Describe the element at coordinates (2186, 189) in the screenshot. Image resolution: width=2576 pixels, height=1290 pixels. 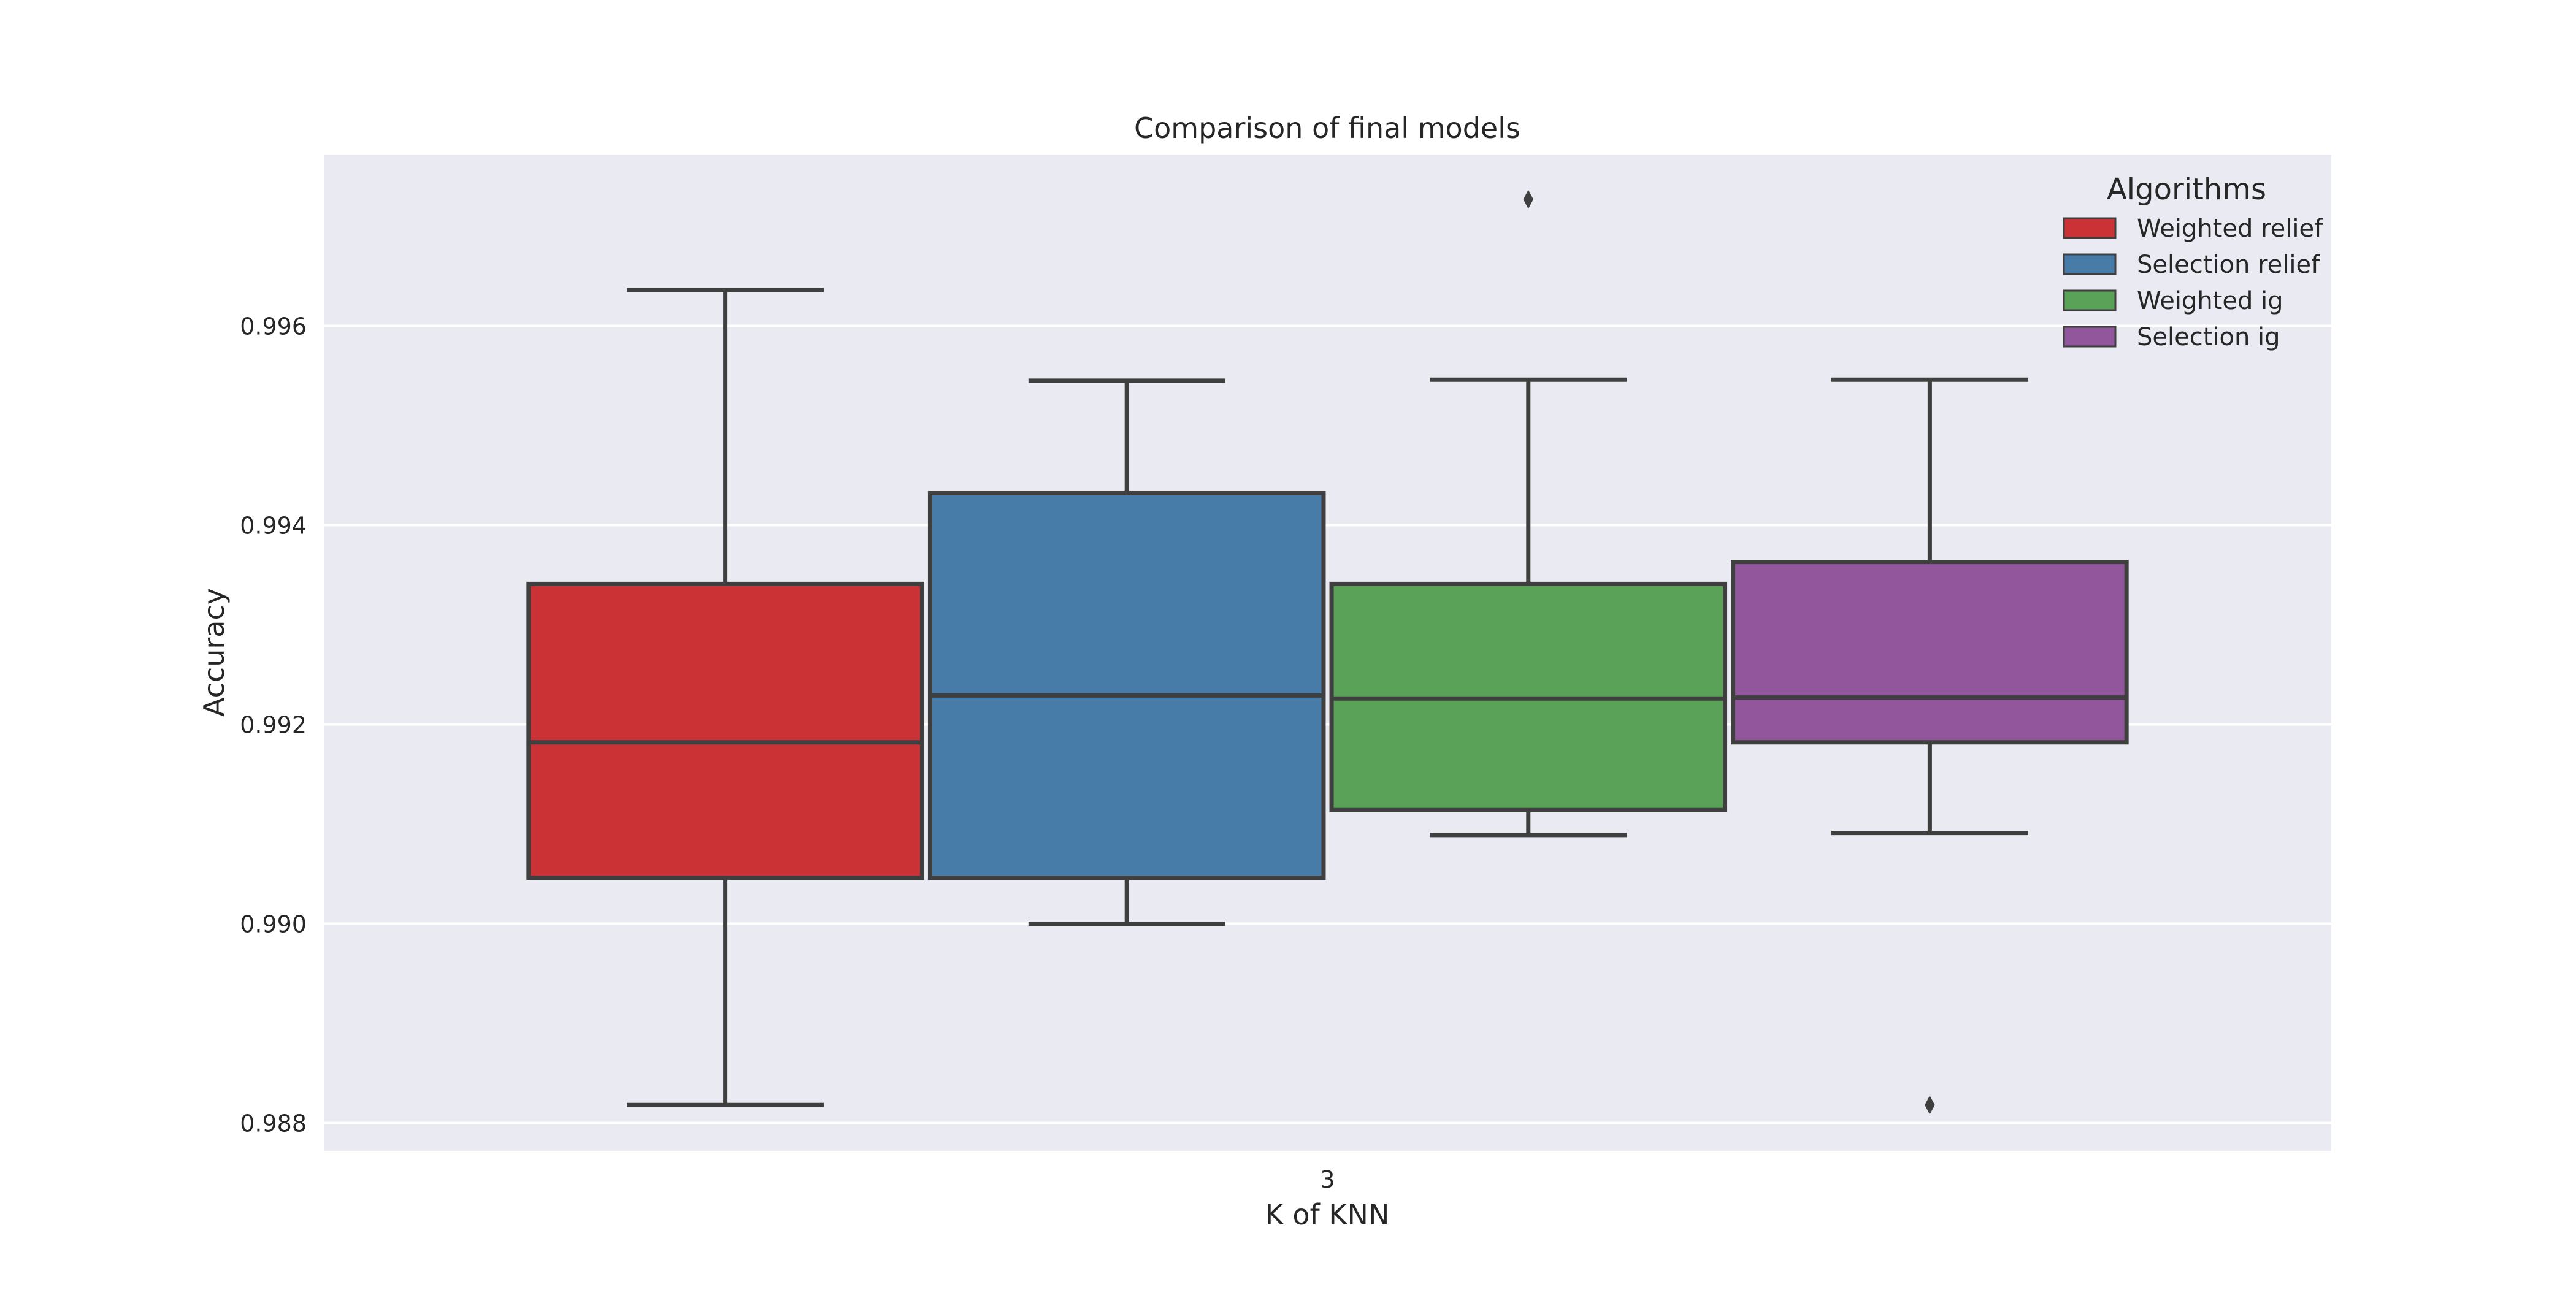
I see `legend-title: Algorithms` at that location.